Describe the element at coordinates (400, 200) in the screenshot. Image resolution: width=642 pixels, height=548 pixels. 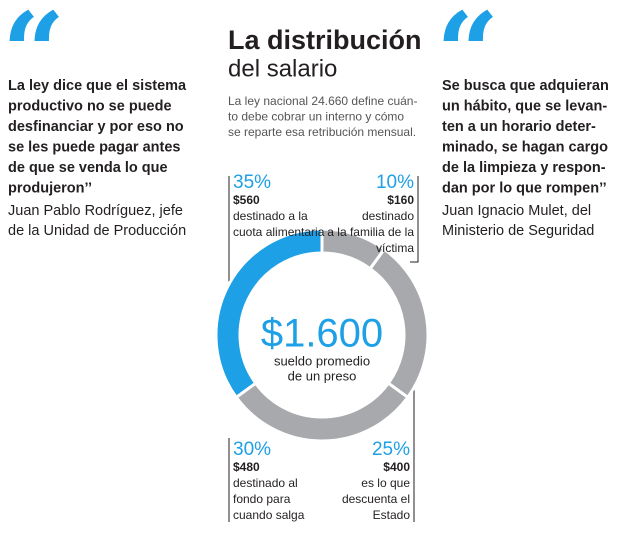
I see `amount: $160` at that location.